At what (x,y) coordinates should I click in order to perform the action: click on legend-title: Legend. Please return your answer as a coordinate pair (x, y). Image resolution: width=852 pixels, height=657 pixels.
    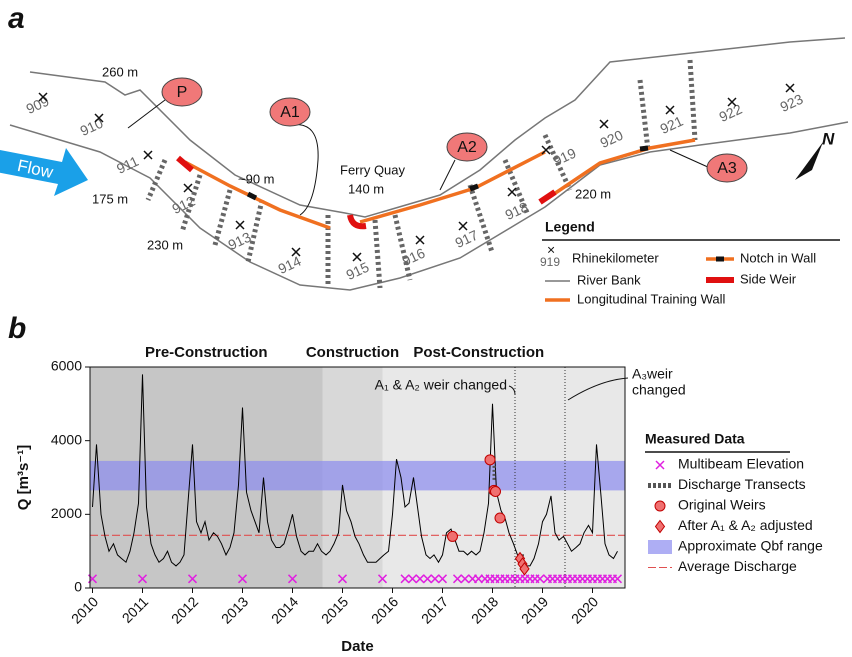
    Looking at the image, I should click on (570, 227).